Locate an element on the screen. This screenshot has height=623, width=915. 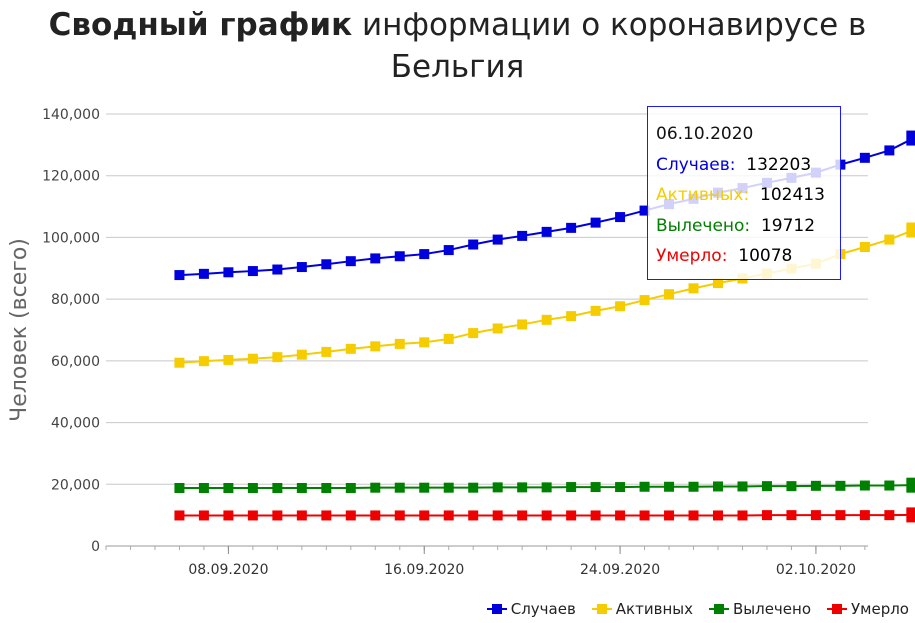
tooltip-value-active: 102413 is located at coordinates (792, 195).